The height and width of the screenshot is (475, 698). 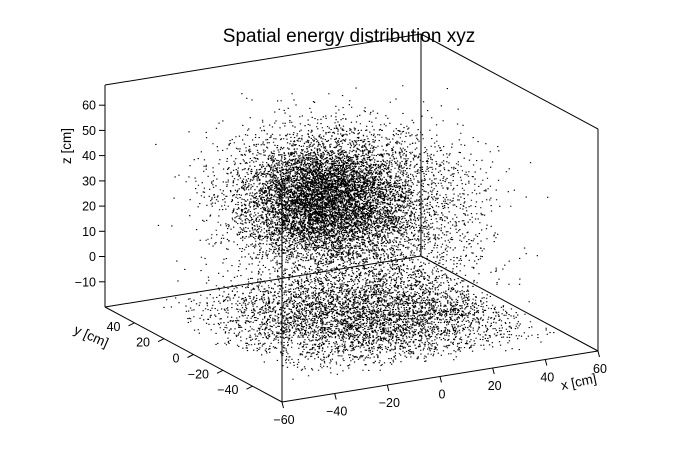 What do you see at coordinates (442, 395) in the screenshot?
I see `x-tick-label: 0` at bounding box center [442, 395].